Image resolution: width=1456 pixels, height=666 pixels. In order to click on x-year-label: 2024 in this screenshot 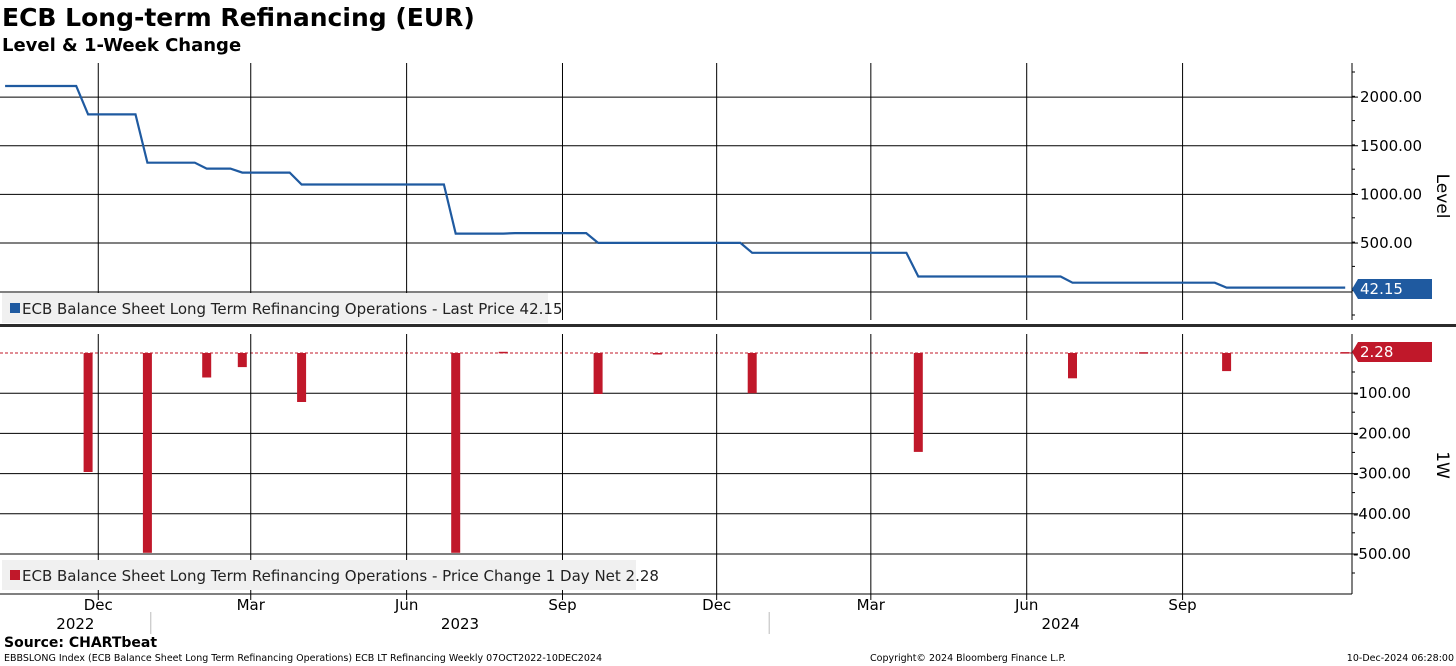, I will do `click(1061, 624)`.